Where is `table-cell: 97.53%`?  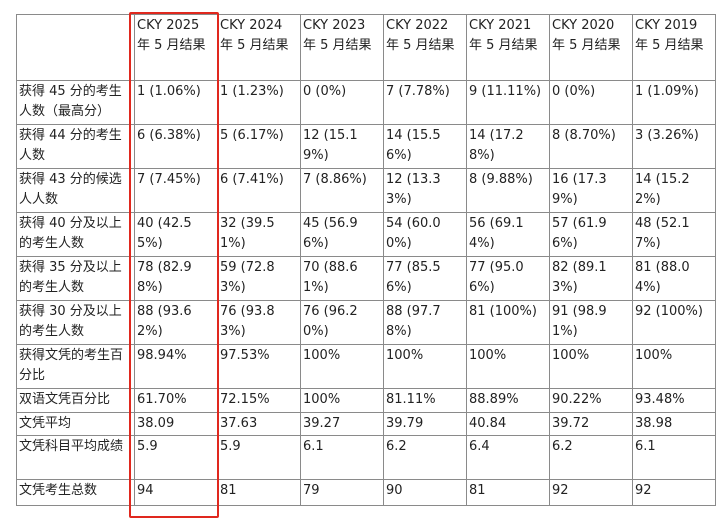 table-cell: 97.53% is located at coordinates (259, 366).